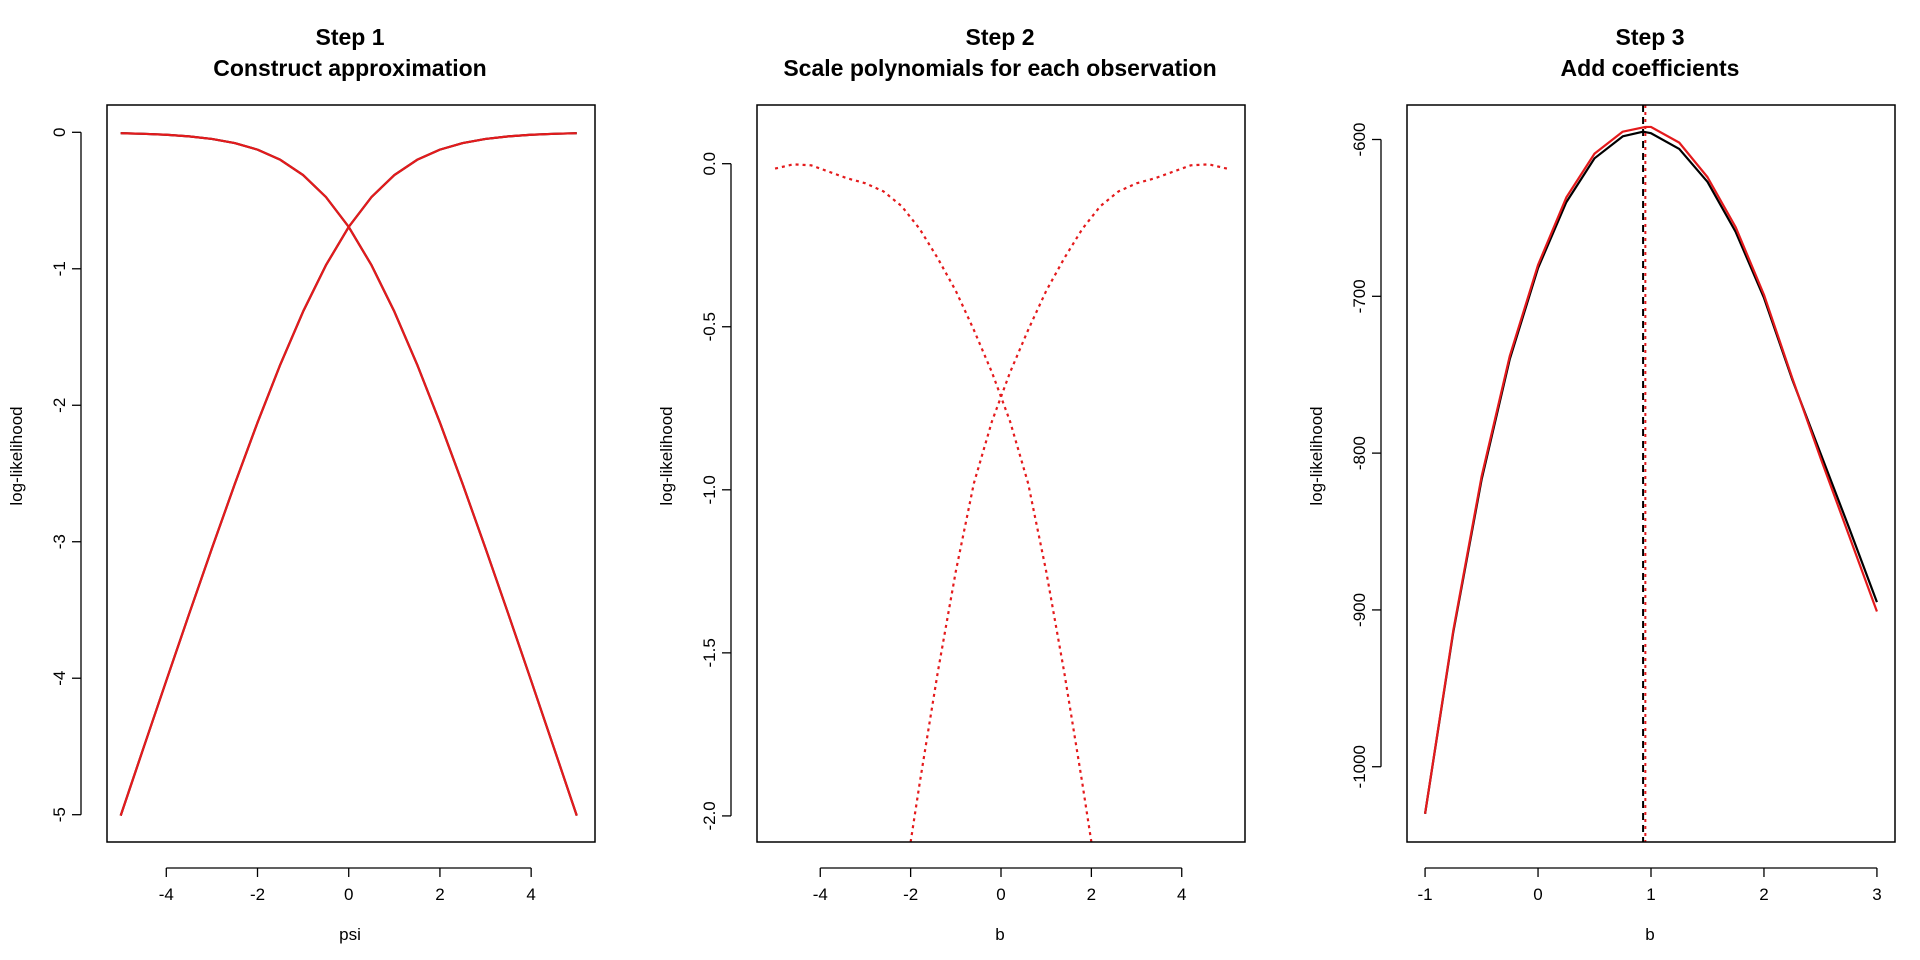  I want to click on panel-1-x-tick-label: 2, so click(439, 894).